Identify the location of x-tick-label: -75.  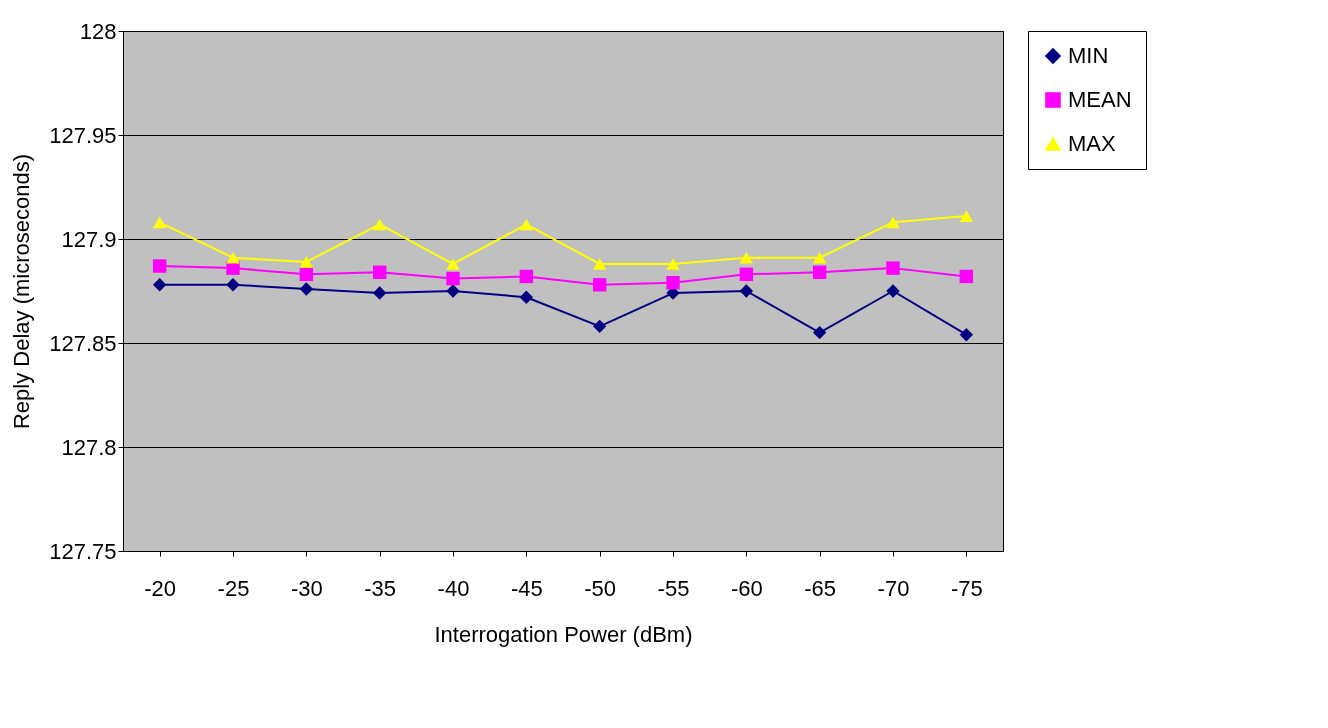
(966, 588).